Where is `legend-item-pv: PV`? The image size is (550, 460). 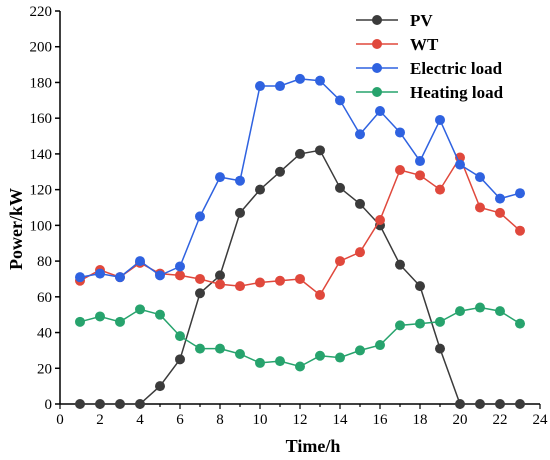
legend-item-pv: PV is located at coordinates (394, 20).